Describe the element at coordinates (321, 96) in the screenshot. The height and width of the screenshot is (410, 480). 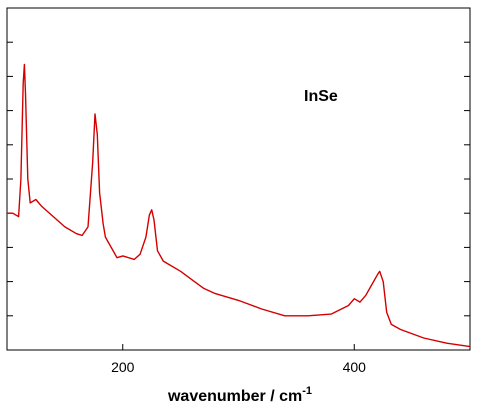
I see `annotation: InSe` at that location.